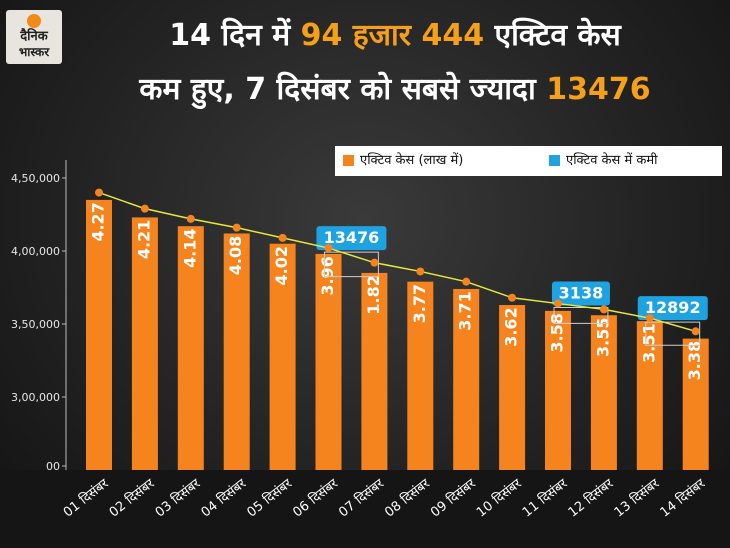 Image resolution: width=730 pixels, height=548 pixels. What do you see at coordinates (348, 160) in the screenshot?
I see `legend-swatch-orange` at bounding box center [348, 160].